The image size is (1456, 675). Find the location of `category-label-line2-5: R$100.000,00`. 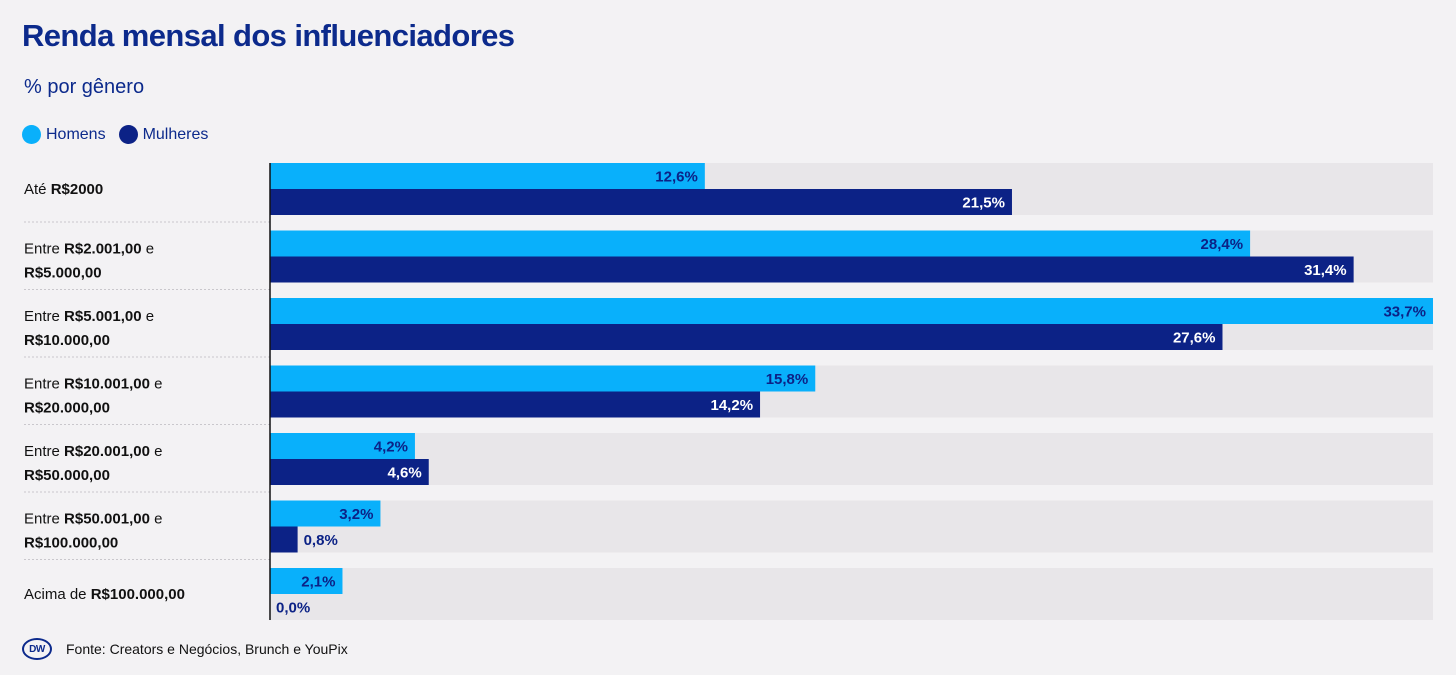

category-label-line2-5: R$100.000,00 is located at coordinates (71, 543).